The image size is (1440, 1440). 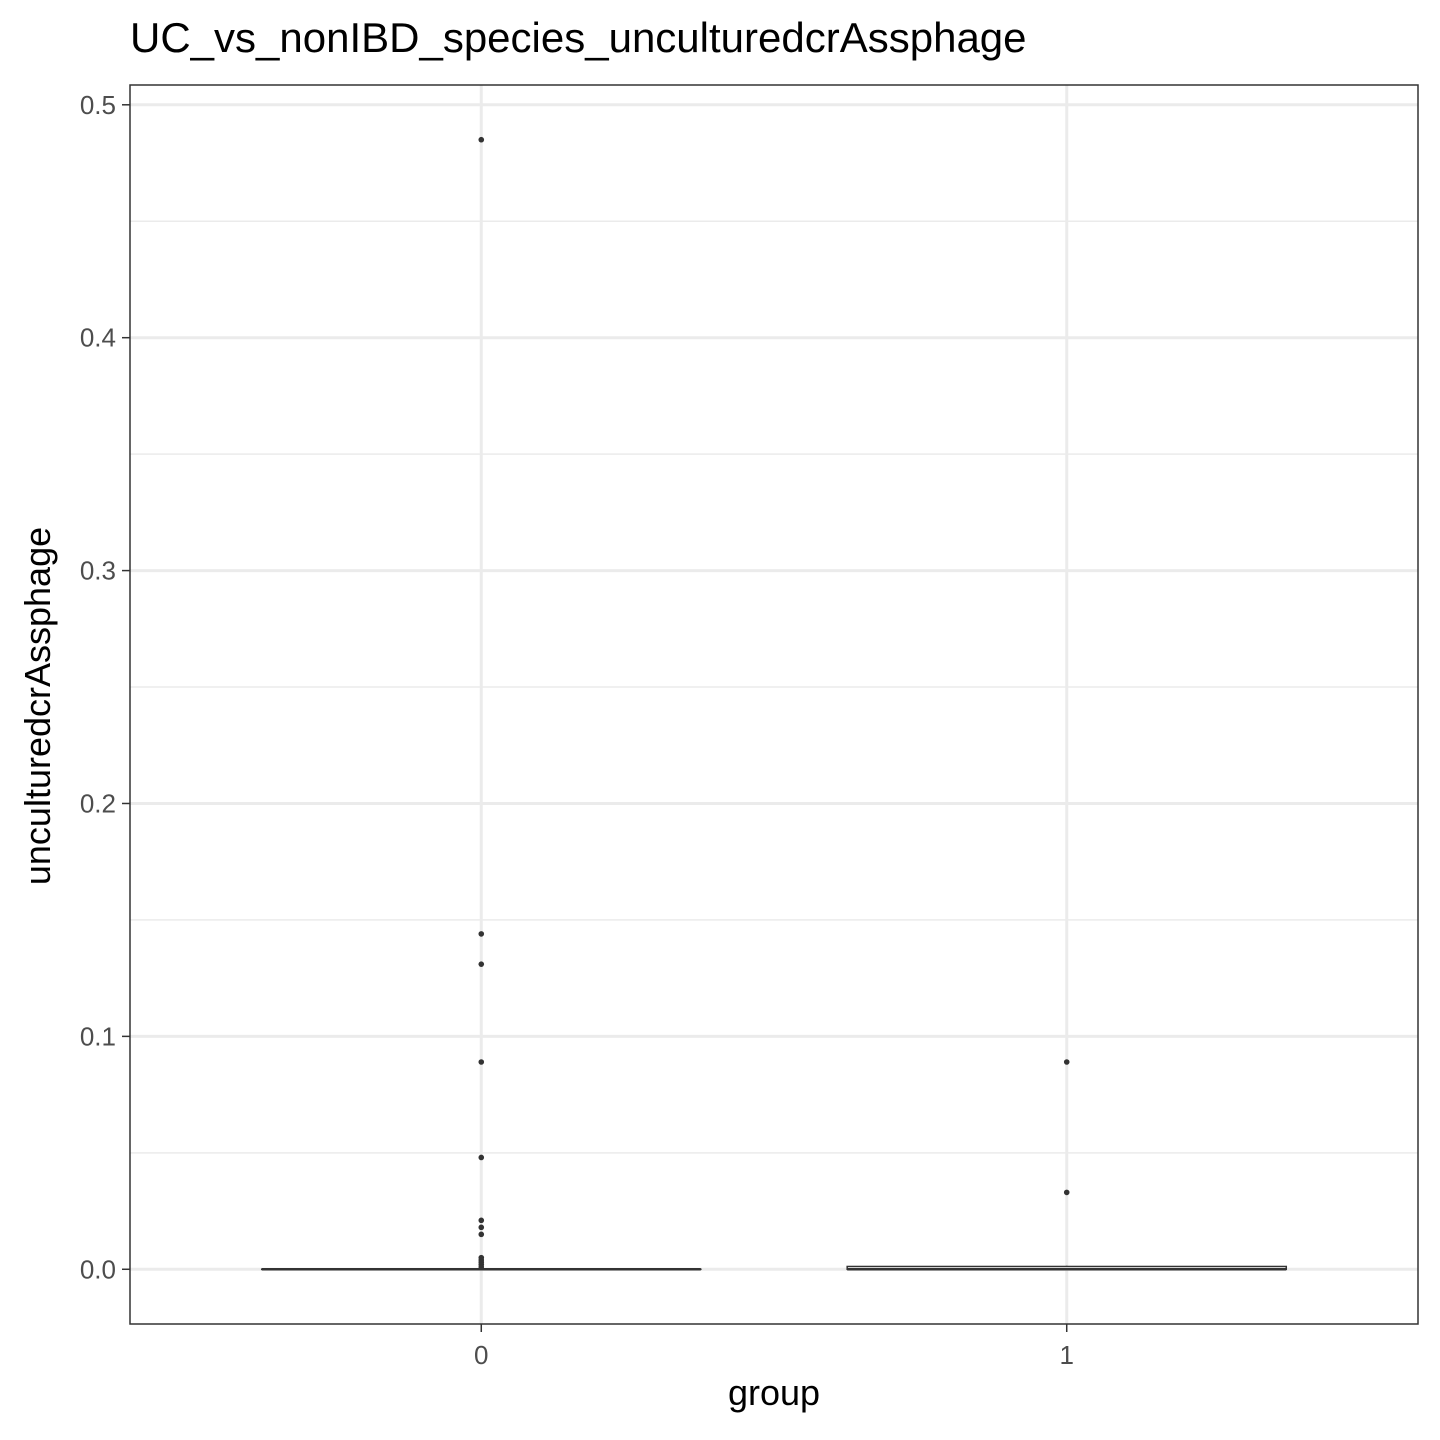 What do you see at coordinates (481, 1355) in the screenshot?
I see `x-tick-label: 0` at bounding box center [481, 1355].